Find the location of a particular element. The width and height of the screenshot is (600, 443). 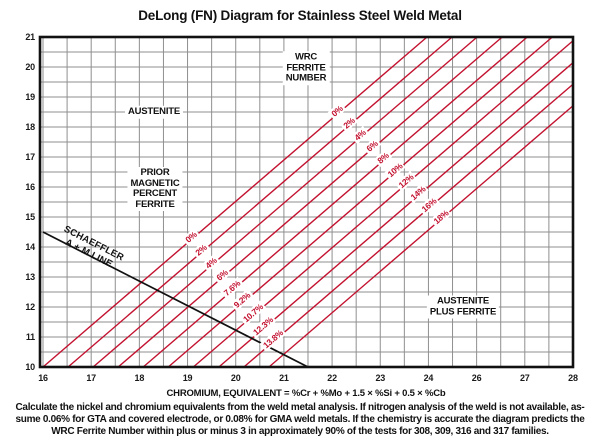

region-label-austenite: AUSTENITE is located at coordinates (154, 112).